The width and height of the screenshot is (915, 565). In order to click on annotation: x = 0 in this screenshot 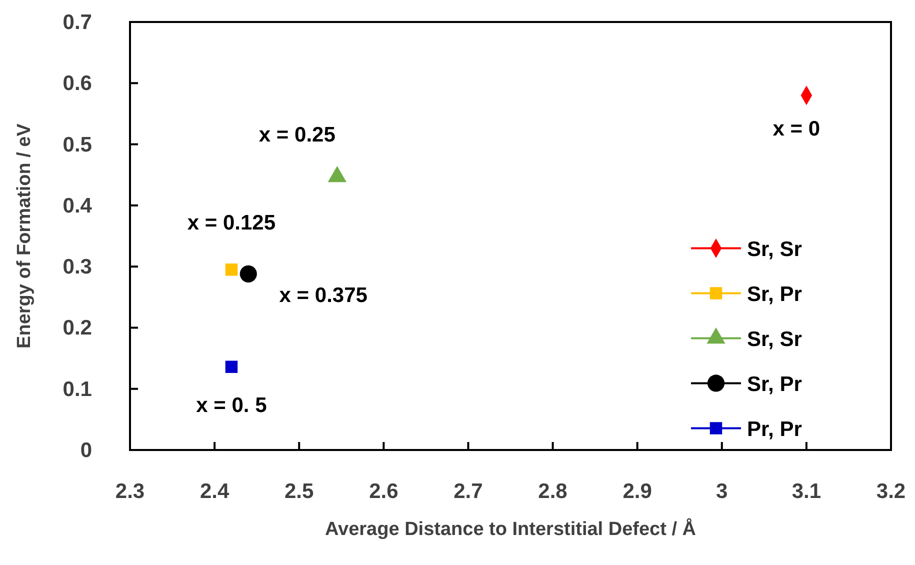, I will do `click(796, 128)`.